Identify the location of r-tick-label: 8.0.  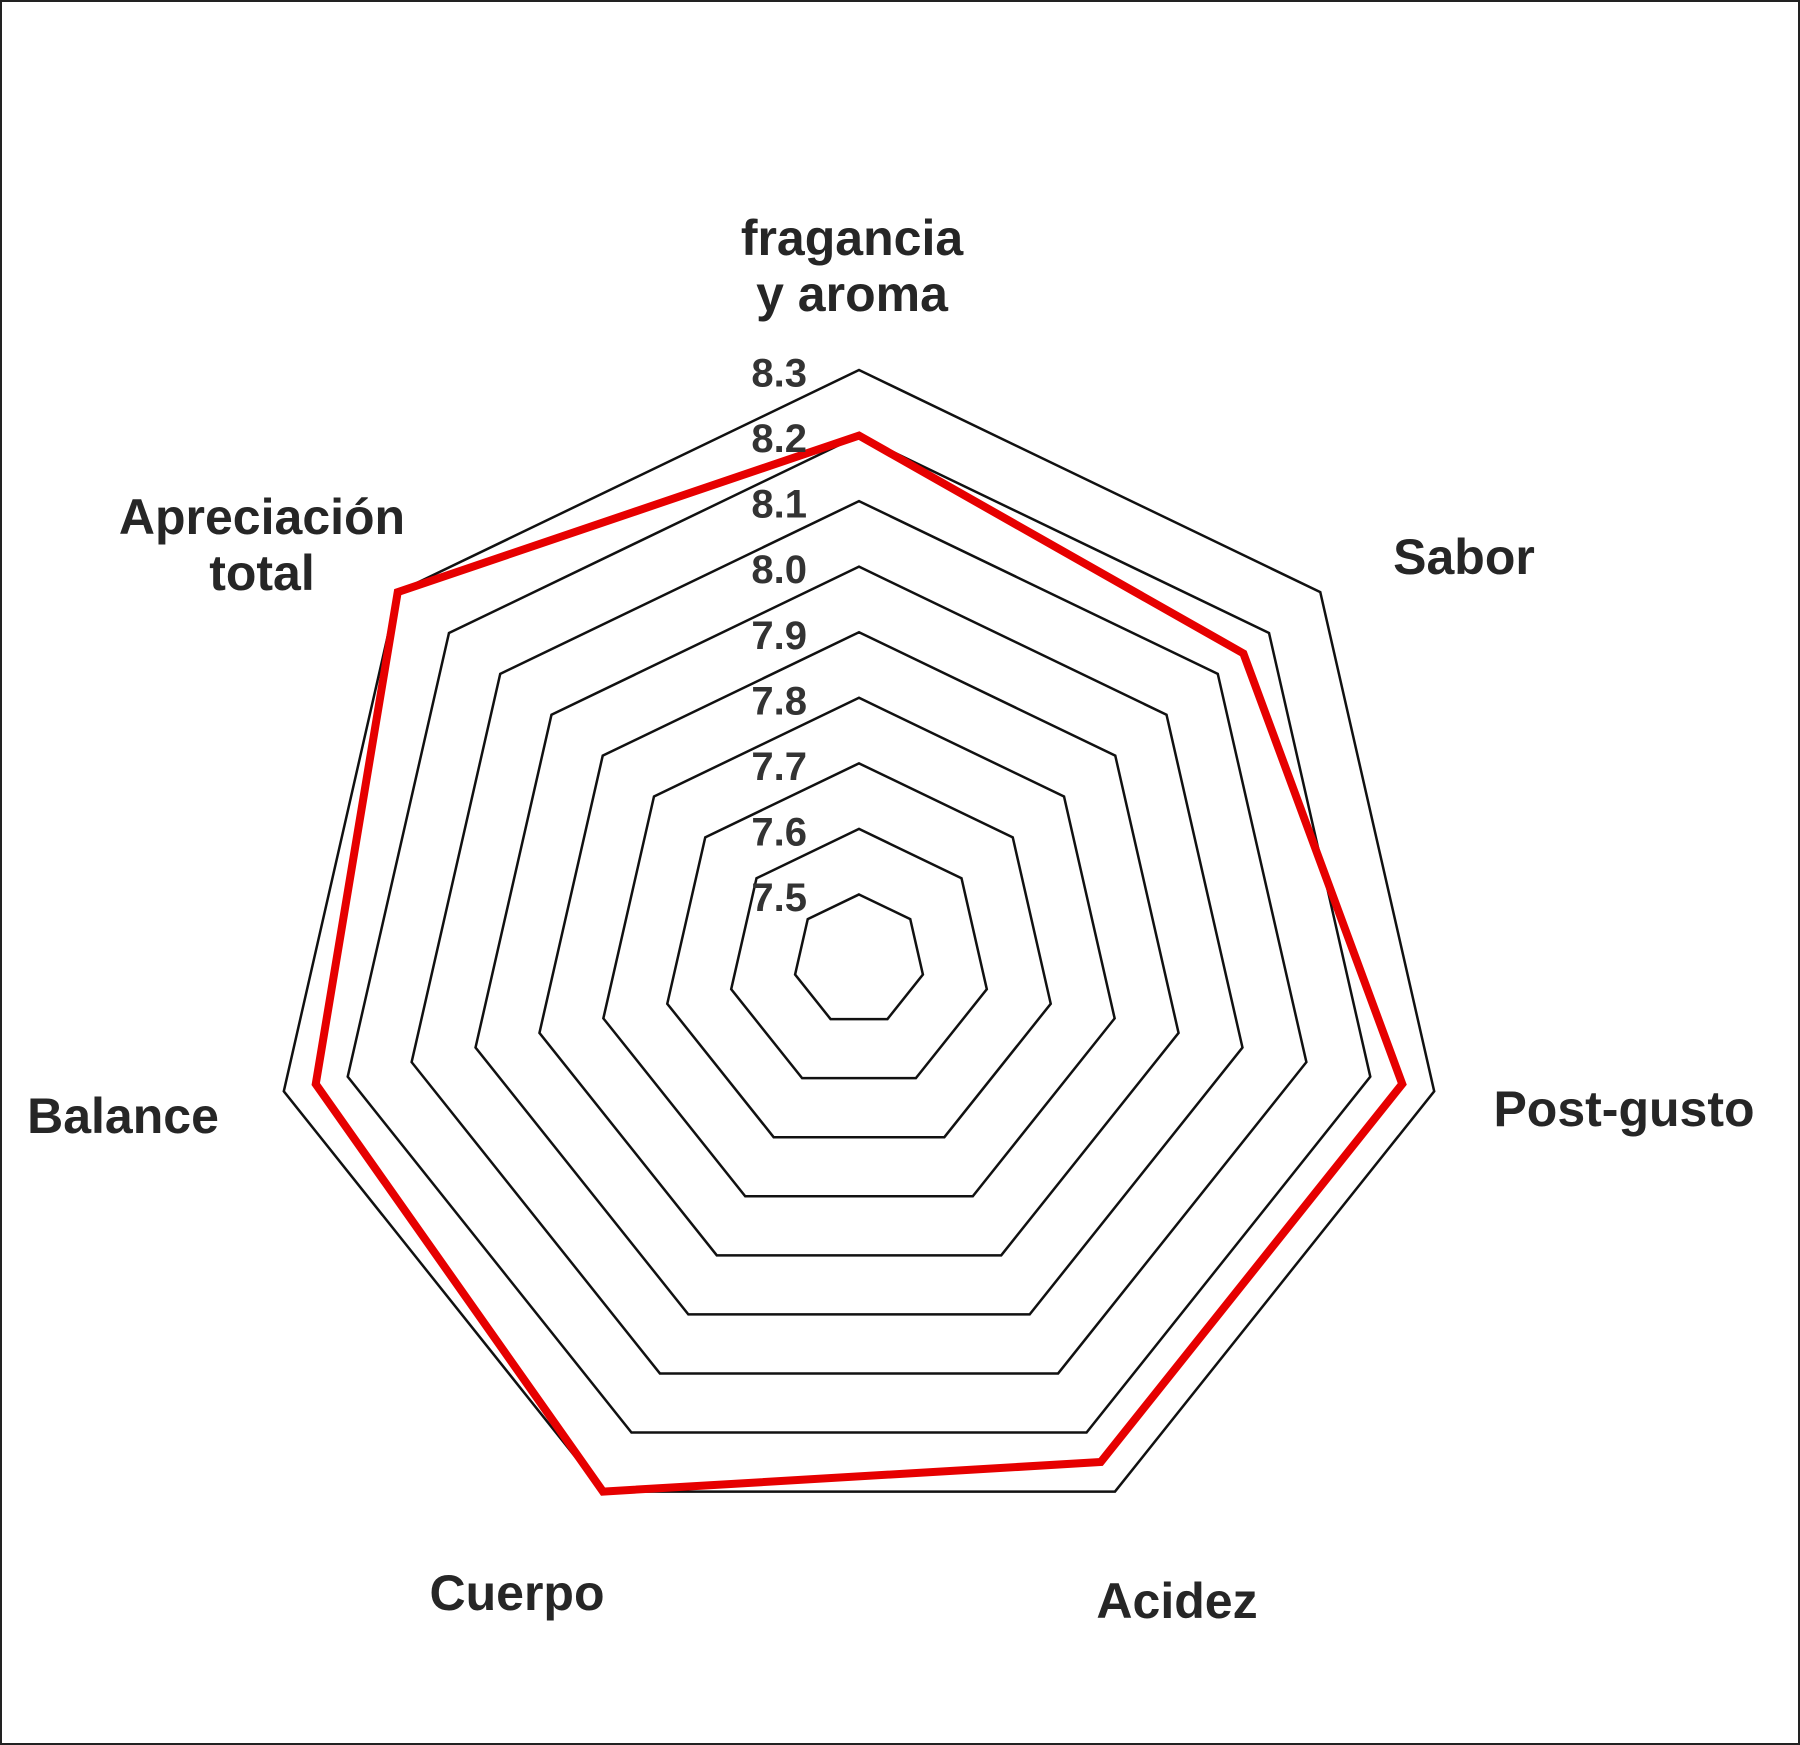
(779, 570).